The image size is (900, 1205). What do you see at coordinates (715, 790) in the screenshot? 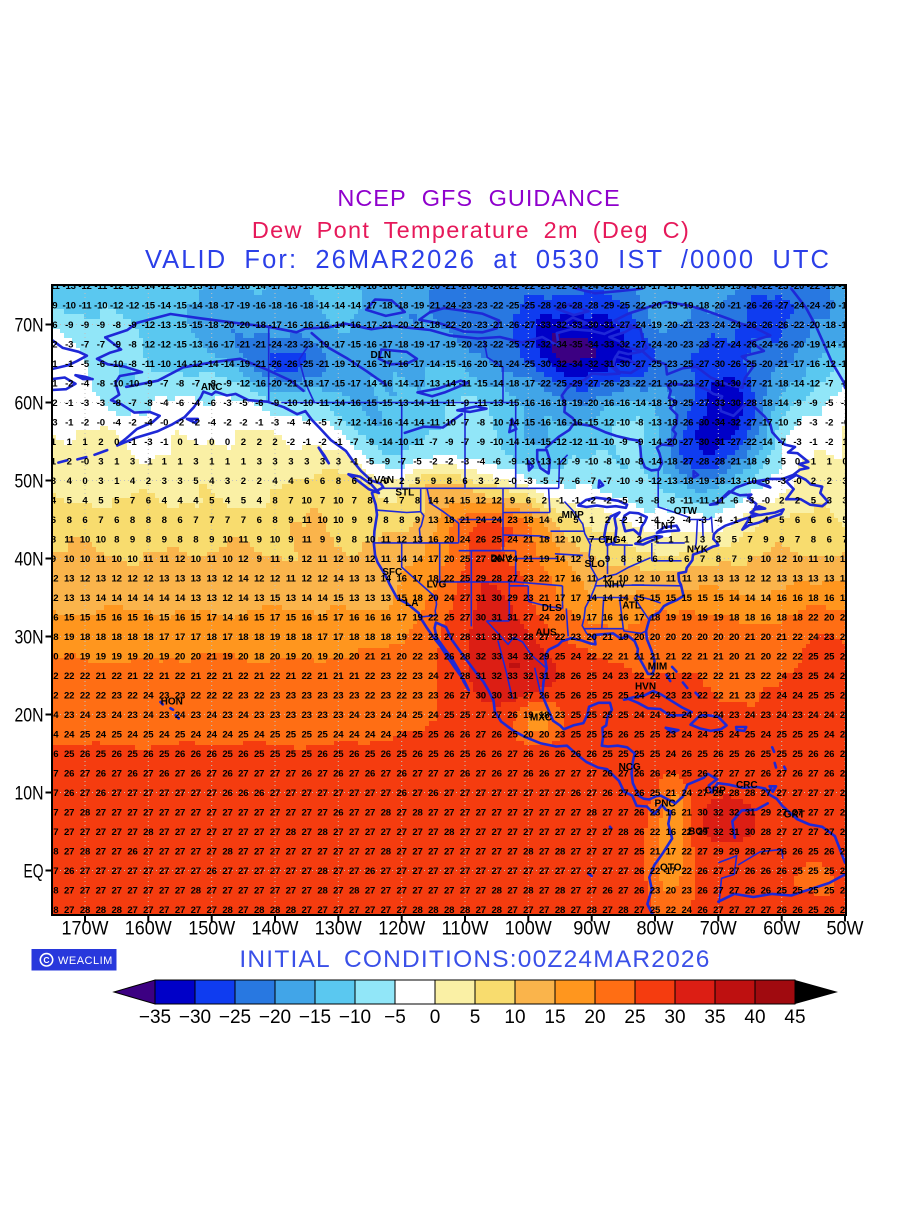
I see `svg-text: CRP` at bounding box center [715, 790].